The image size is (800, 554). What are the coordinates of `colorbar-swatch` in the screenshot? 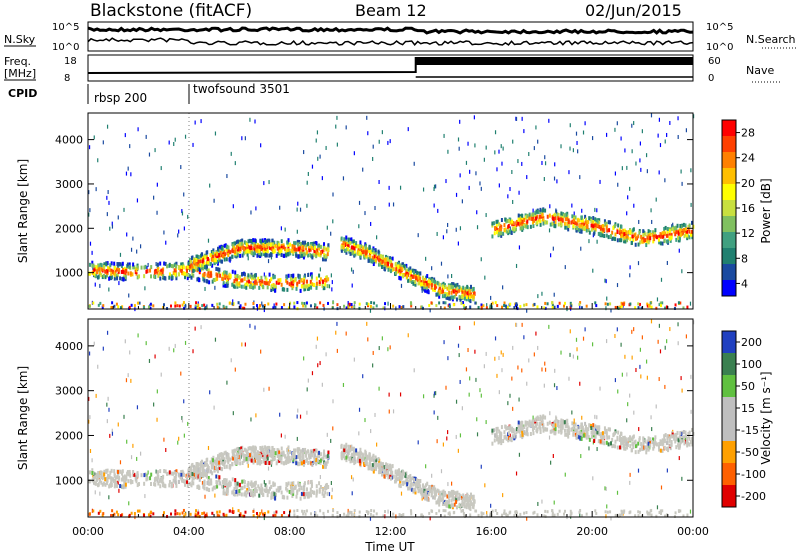 It's located at (729, 144).